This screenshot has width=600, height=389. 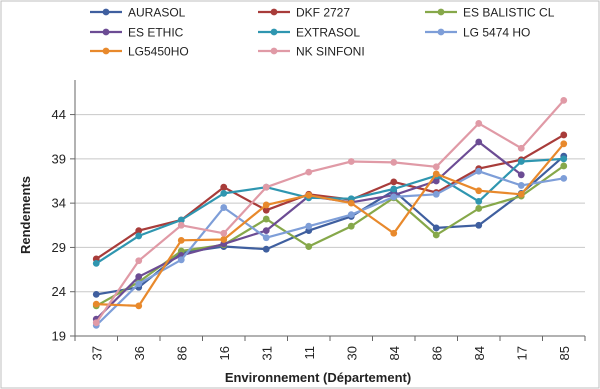 I want to click on x-tick-label: 36, so click(x=139, y=353).